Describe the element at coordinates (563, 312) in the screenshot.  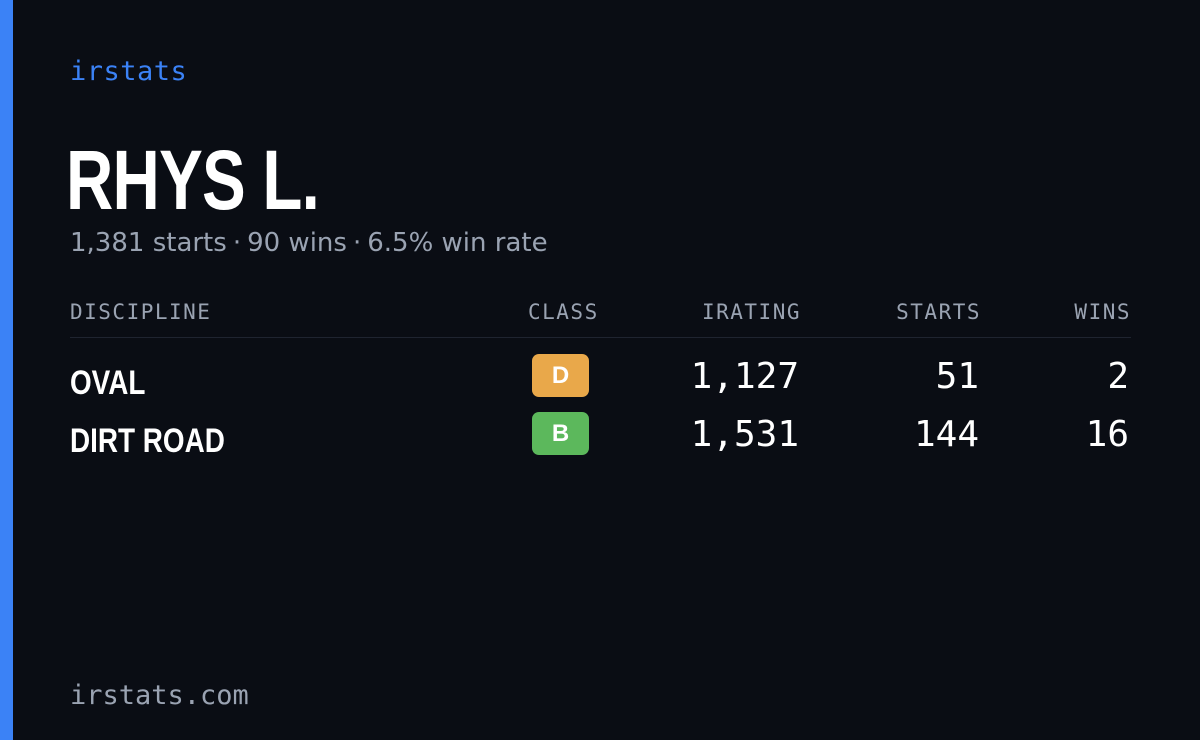
I see `header-class: CLASS` at that location.